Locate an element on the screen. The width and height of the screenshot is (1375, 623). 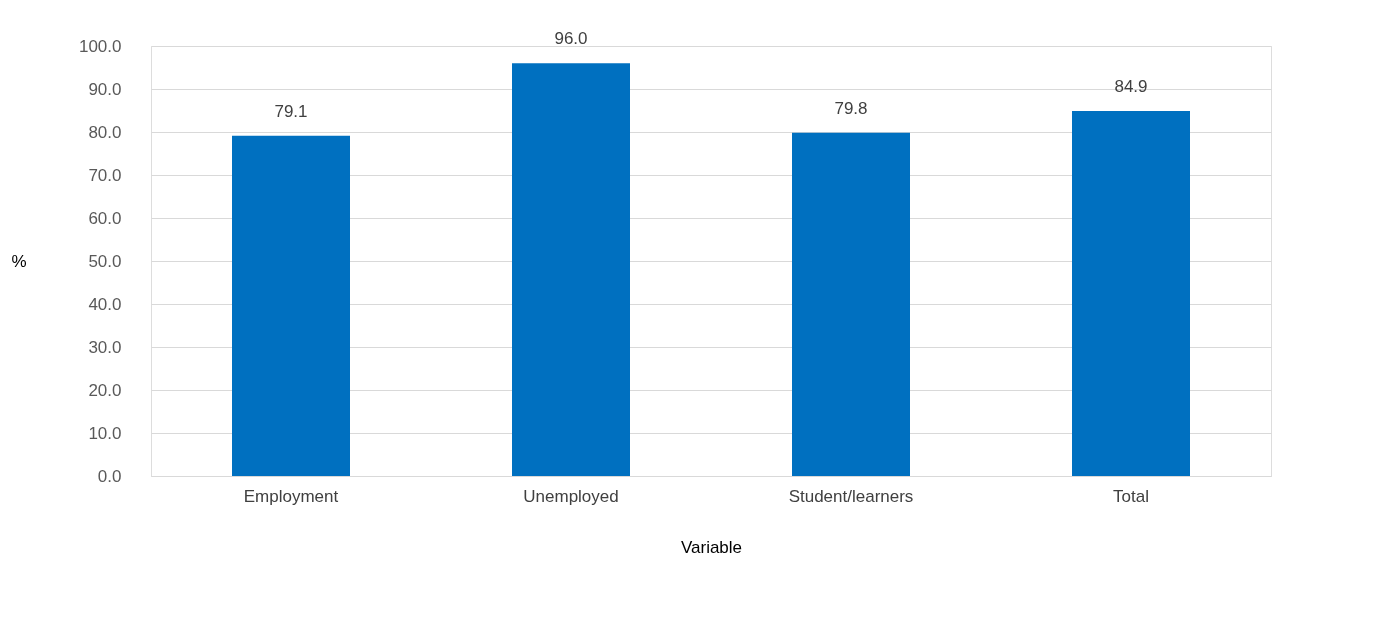
y-tick-label: 20.0 is located at coordinates (105, 390).